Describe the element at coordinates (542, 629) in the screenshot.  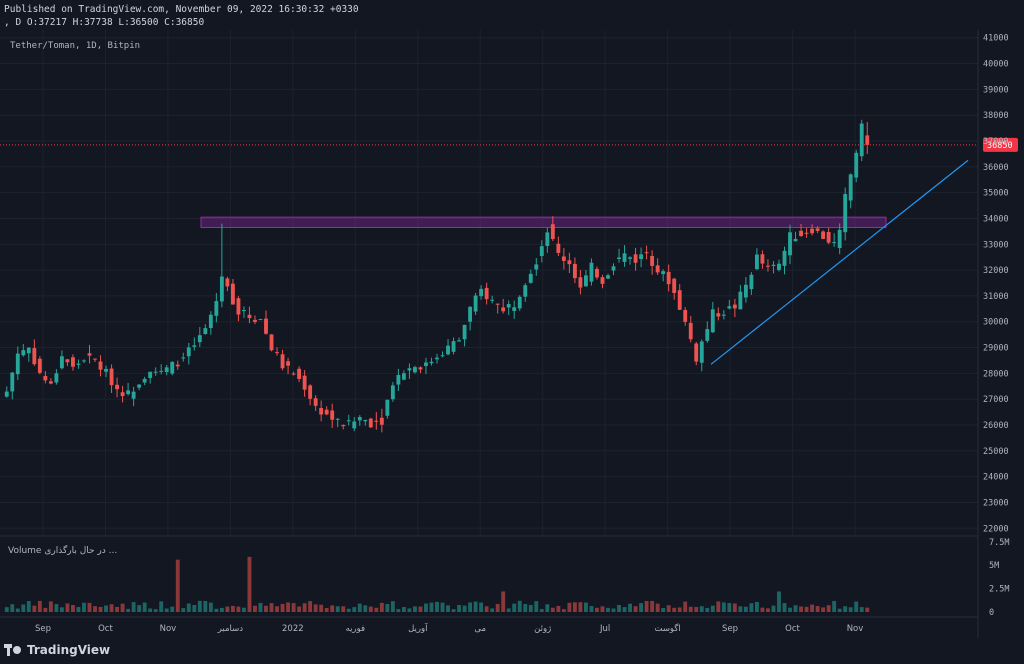
I see `time-tick-label: ژوئن` at that location.